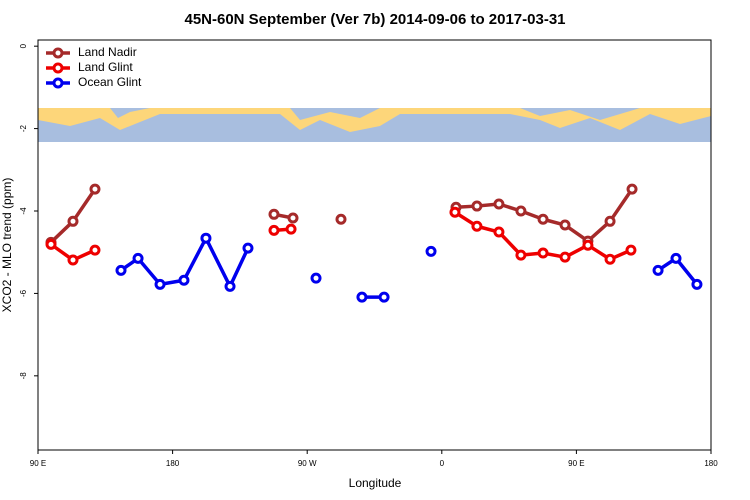 The width and height of the screenshot is (750, 500). Describe the element at coordinates (7, 245) in the screenshot. I see `y-axis-label: XCO2 - MLO trend (ppm)` at that location.